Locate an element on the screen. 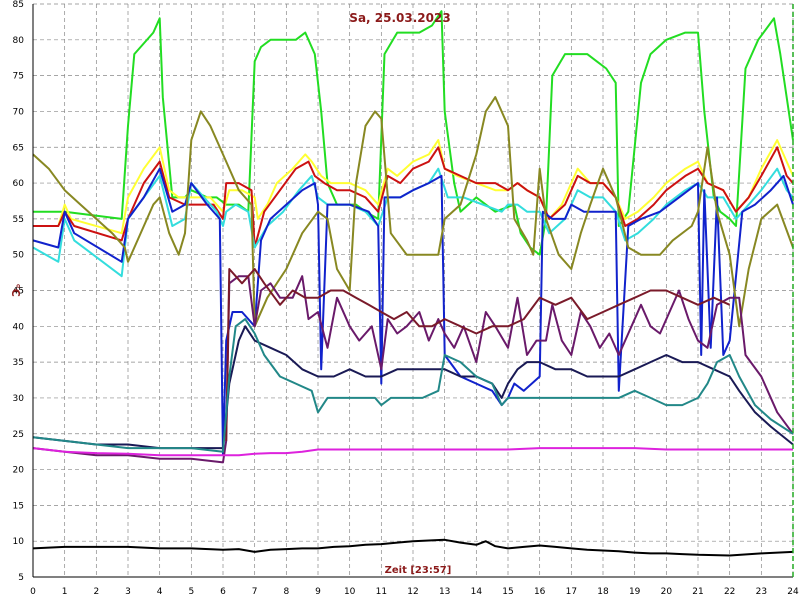 This screenshot has width=800, height=600. x-tick-label: 24 is located at coordinates (793, 592).